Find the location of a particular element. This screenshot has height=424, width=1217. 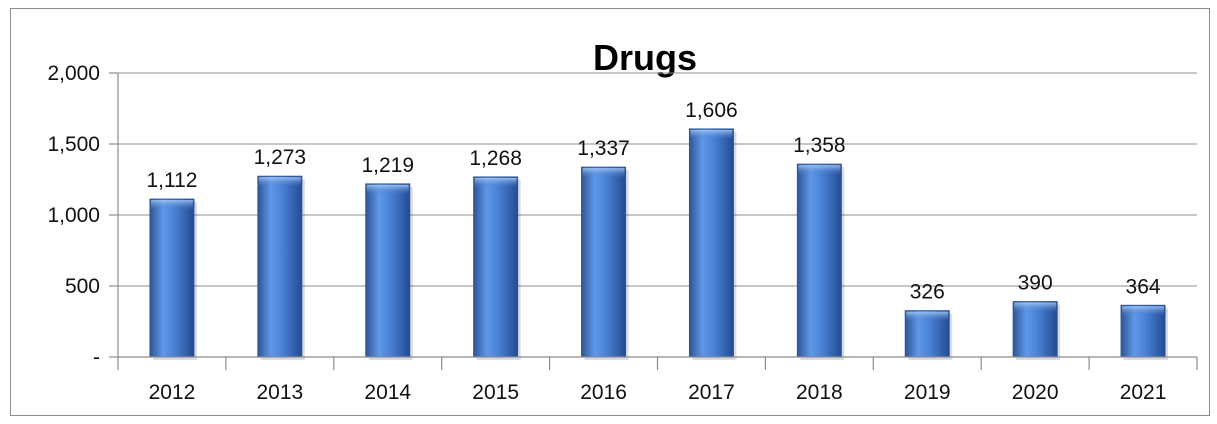

y-tick-label: 1,000 is located at coordinates (73, 215).